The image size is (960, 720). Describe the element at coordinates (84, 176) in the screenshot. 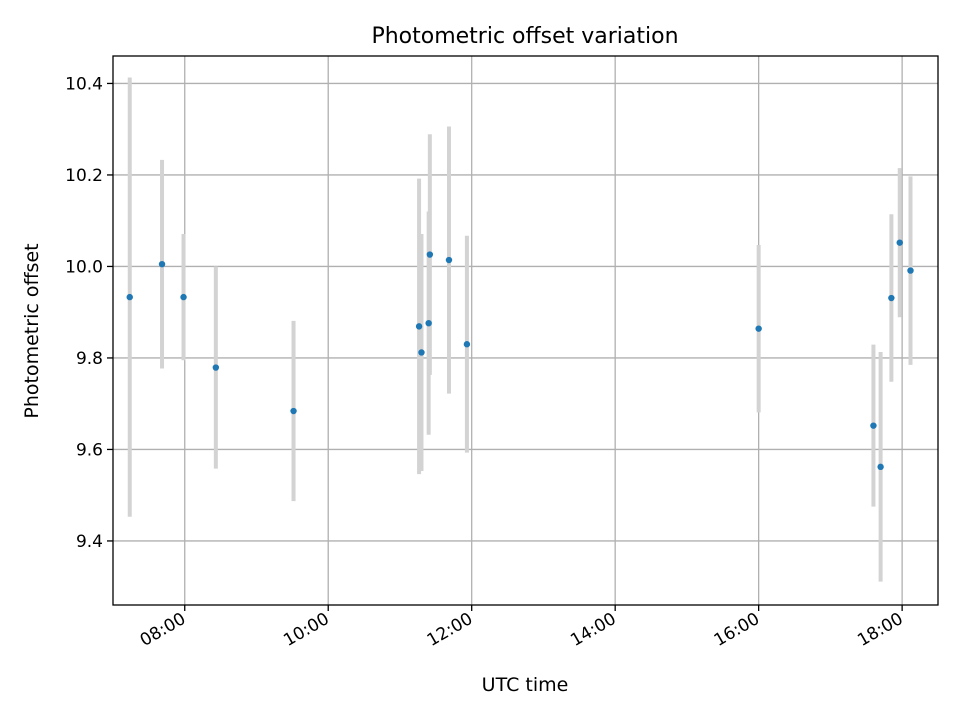

I see `y-tick-label: 10.2` at that location.